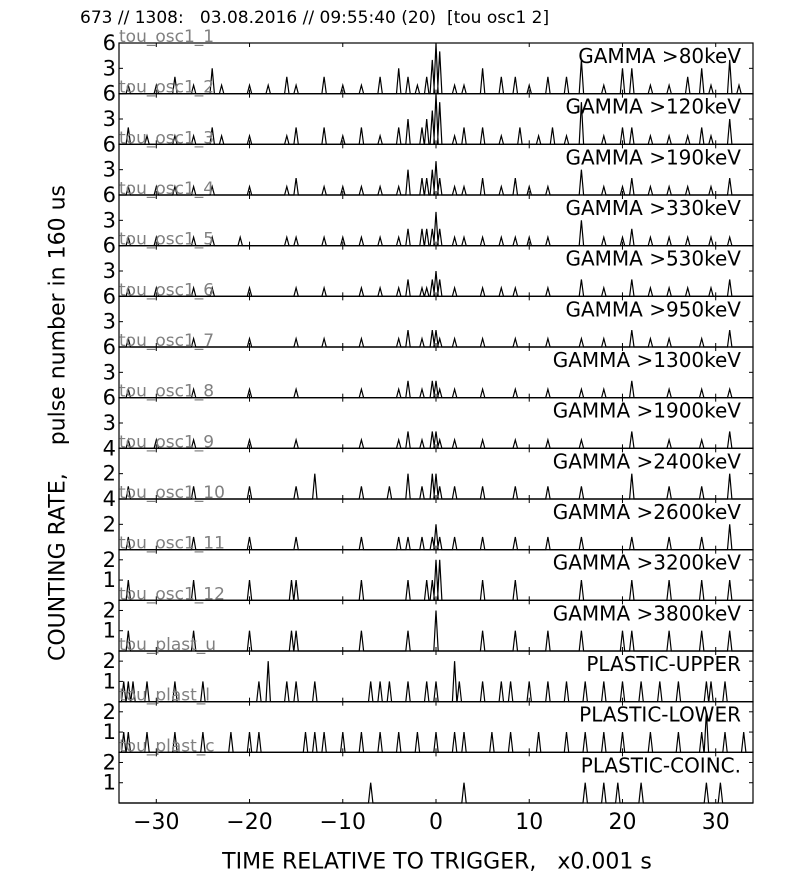 This screenshot has width=792, height=882. Describe the element at coordinates (647, 461) in the screenshot. I see `series-name-tou_osc1_9: GAMMA >2400keV` at that location.